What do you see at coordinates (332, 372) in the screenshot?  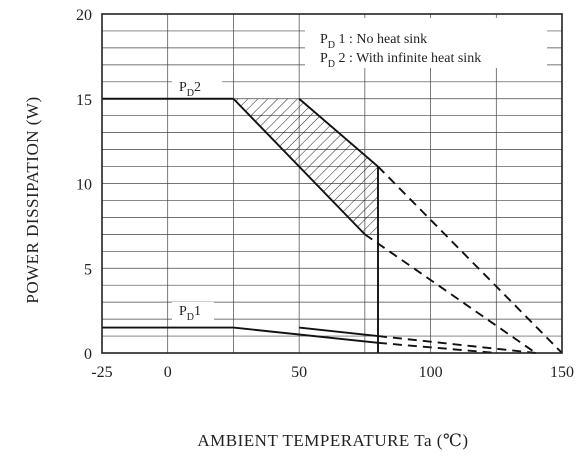 I see `x-tick-labels: -25 0 50 100 150` at bounding box center [332, 372].